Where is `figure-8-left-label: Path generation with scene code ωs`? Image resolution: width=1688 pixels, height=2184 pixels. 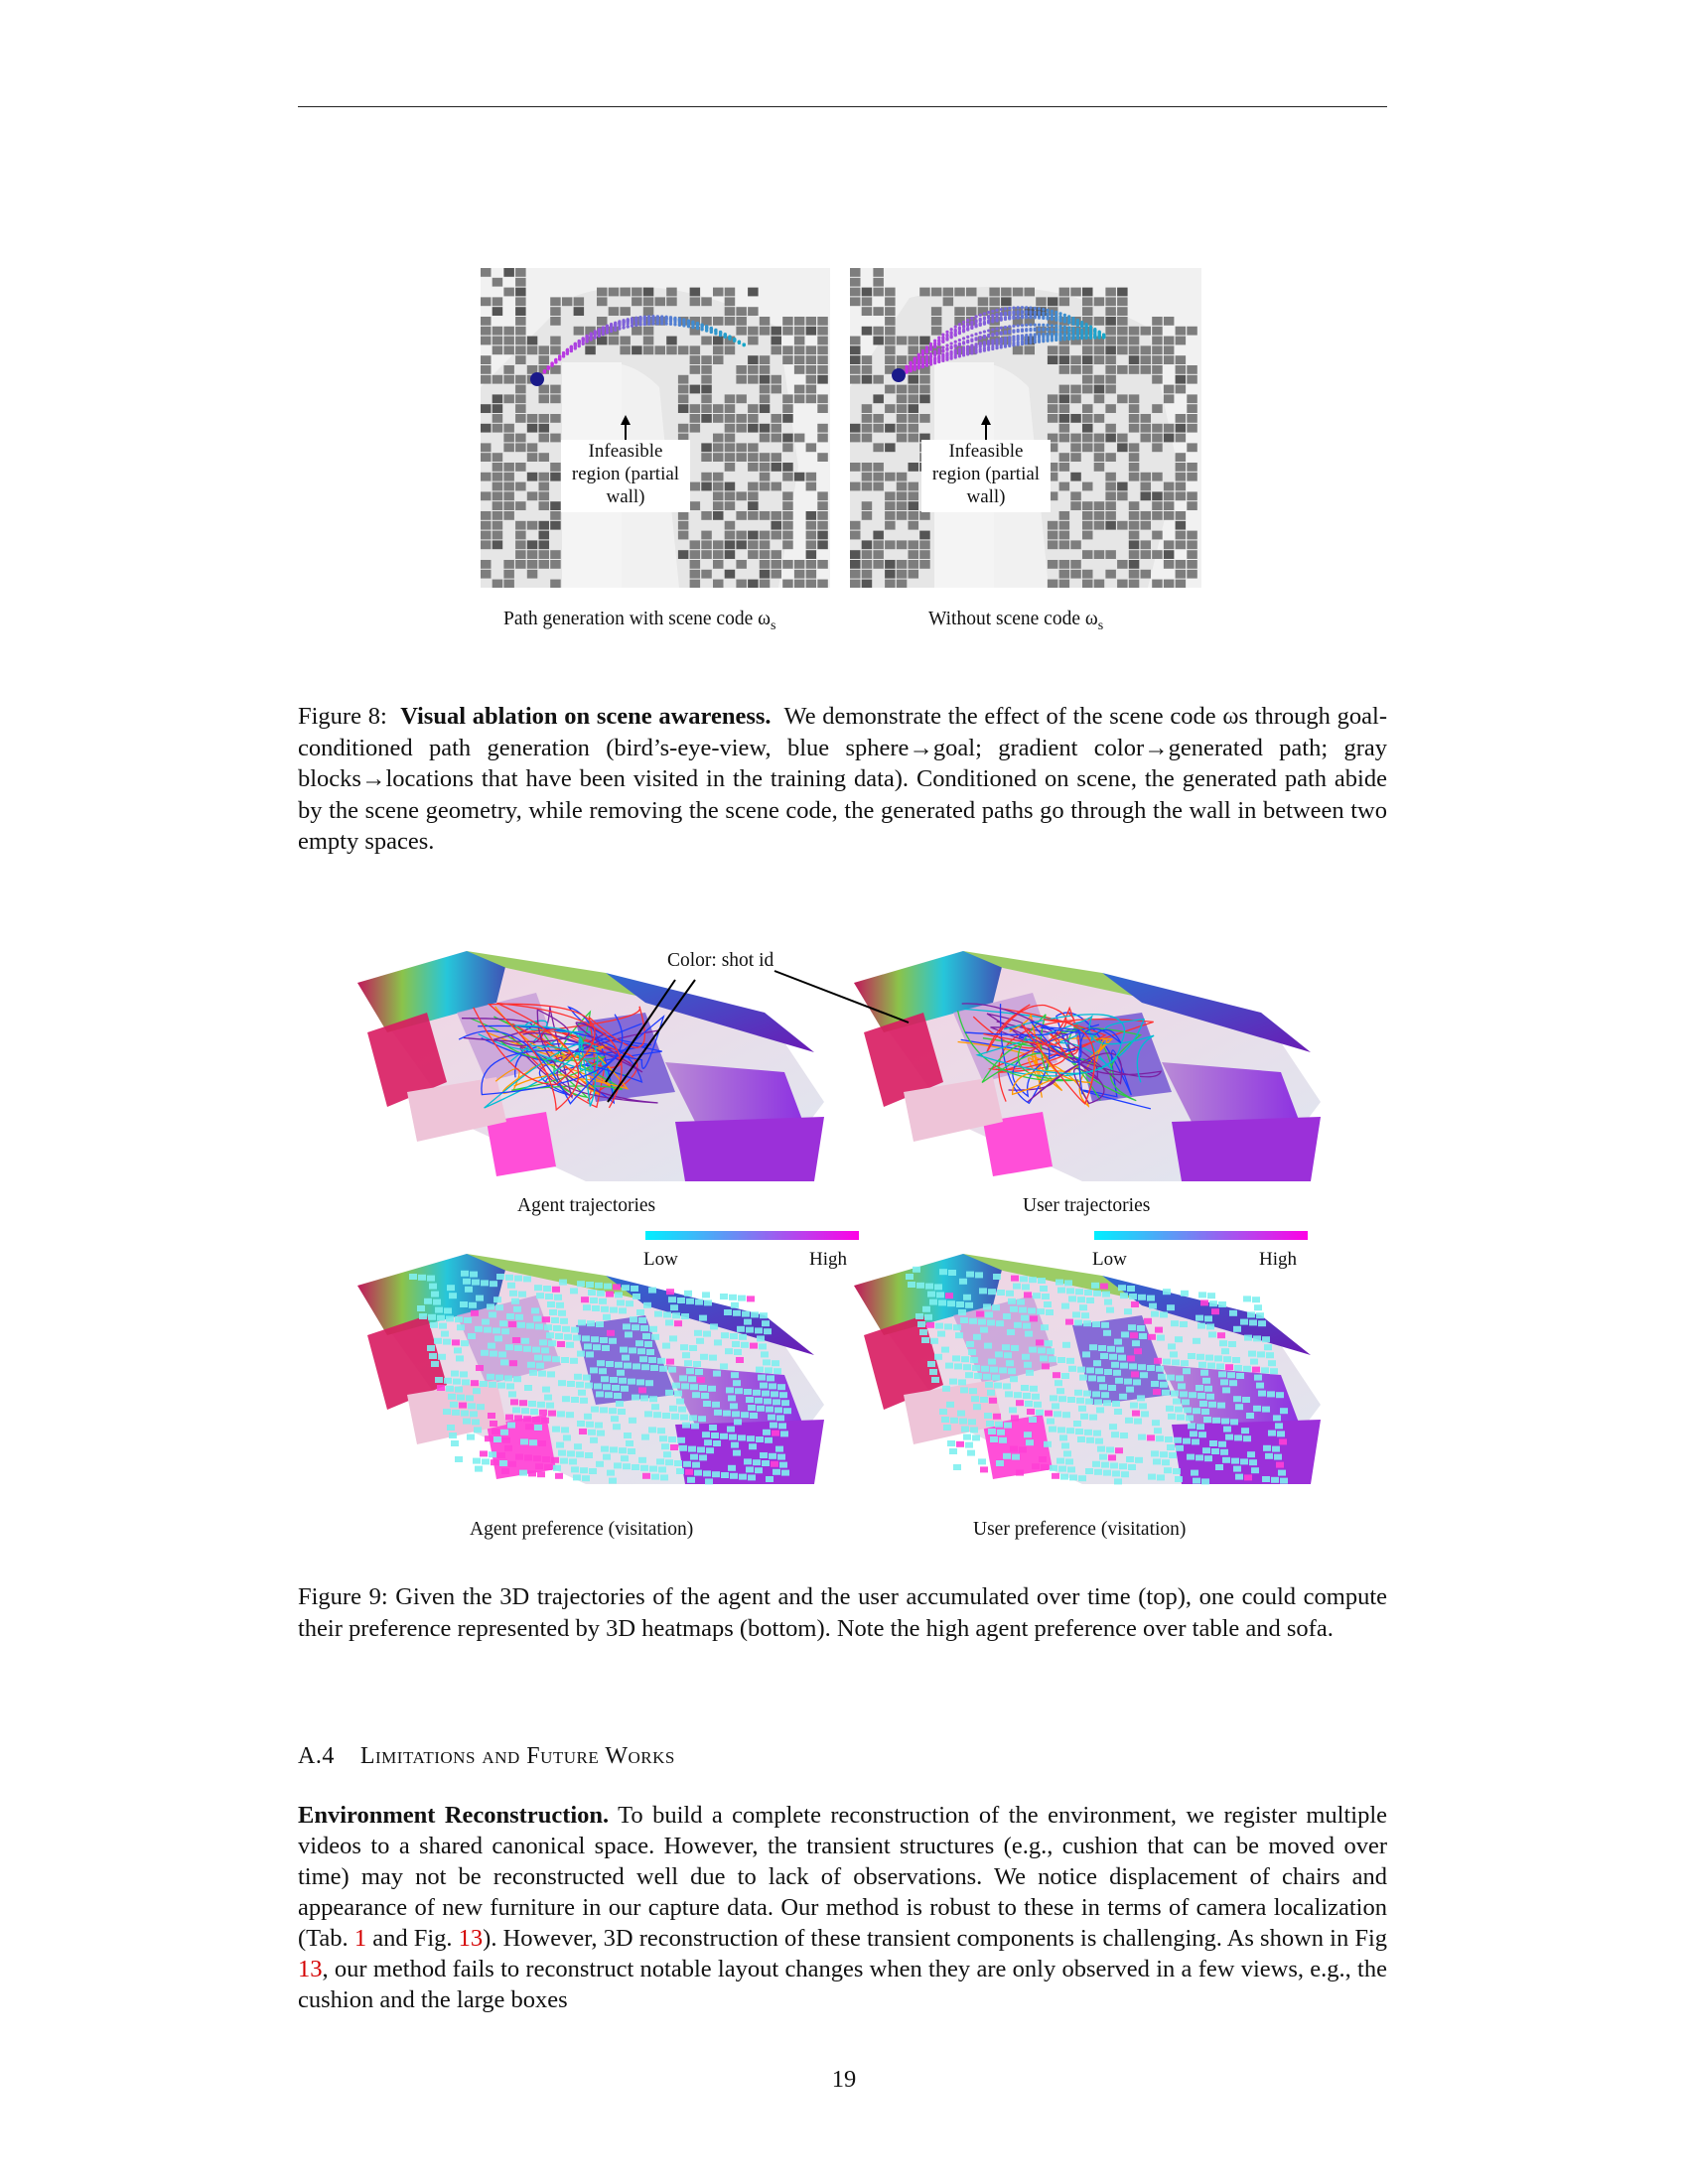
figure-8-left-label: Path generation with scene code ωs is located at coordinates (639, 621).